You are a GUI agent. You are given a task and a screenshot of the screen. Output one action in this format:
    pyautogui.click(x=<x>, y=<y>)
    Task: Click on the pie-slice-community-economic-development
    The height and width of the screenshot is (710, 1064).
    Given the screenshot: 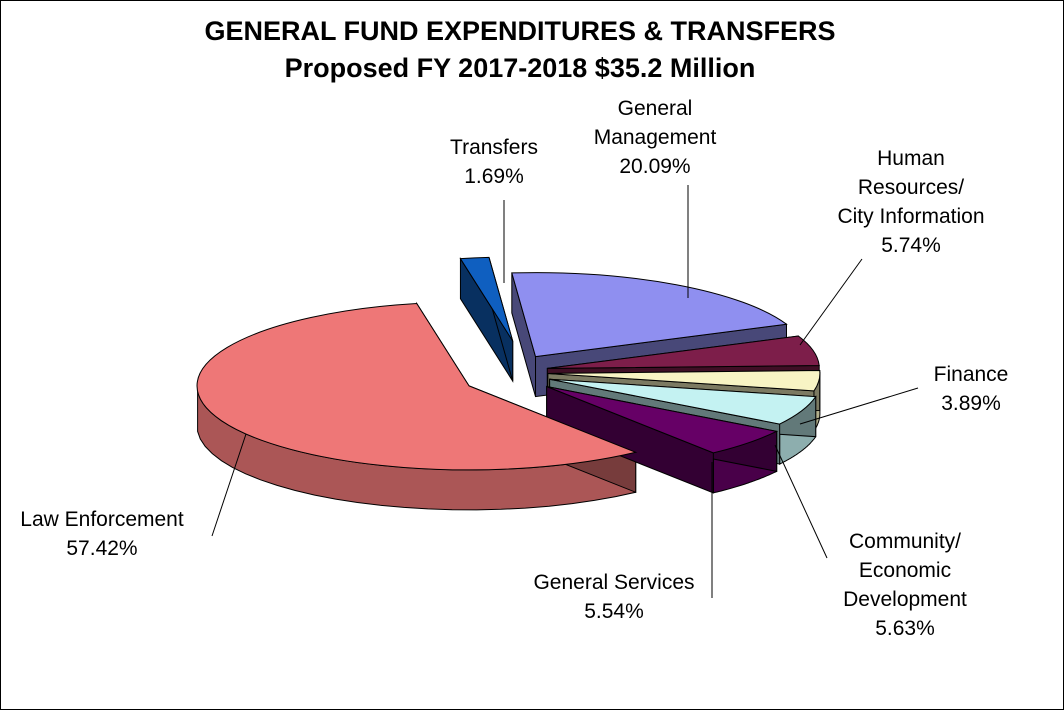 What is the action you would take?
    pyautogui.click(x=683, y=401)
    